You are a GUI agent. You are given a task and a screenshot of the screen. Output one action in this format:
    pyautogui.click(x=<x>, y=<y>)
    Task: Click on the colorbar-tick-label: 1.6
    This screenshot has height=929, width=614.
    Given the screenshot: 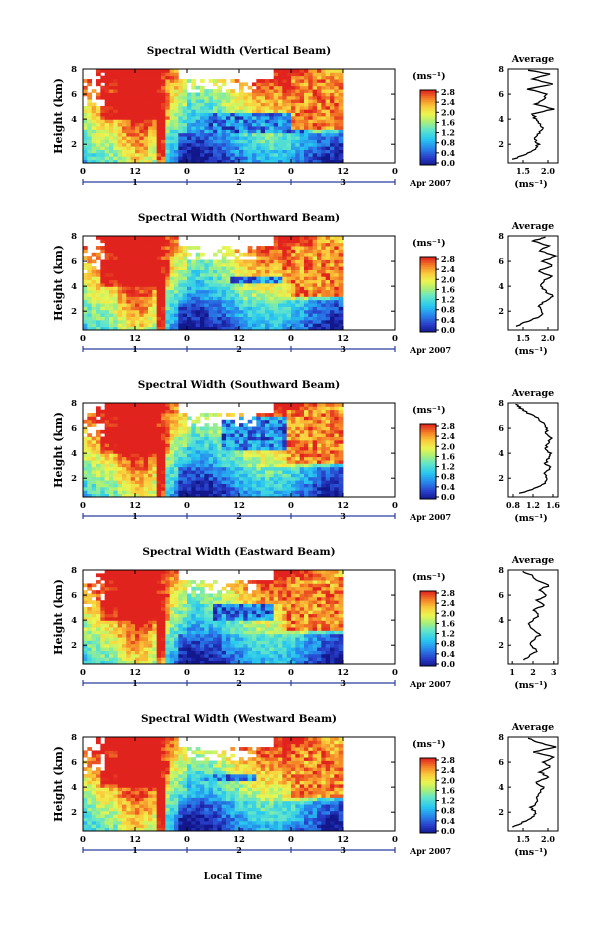 What is the action you would take?
    pyautogui.click(x=448, y=289)
    